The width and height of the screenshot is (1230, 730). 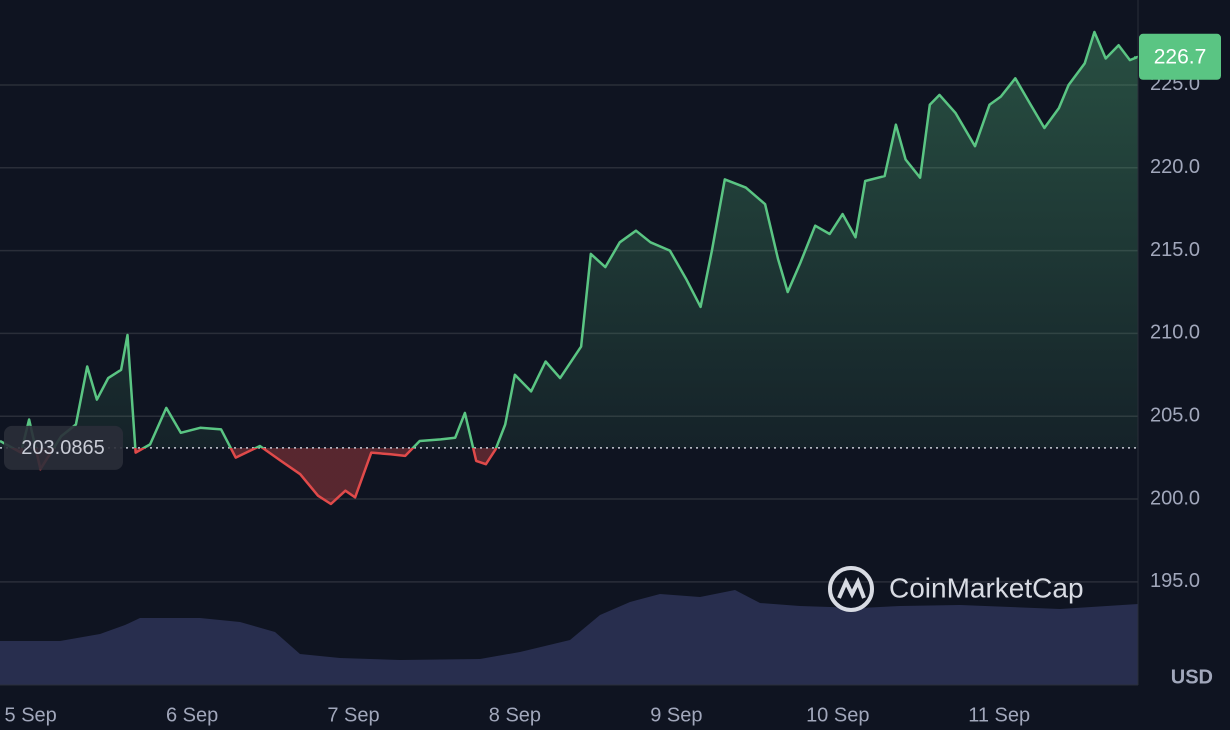 What do you see at coordinates (986, 587) in the screenshot?
I see `watermark-text: CoinMarketCap` at bounding box center [986, 587].